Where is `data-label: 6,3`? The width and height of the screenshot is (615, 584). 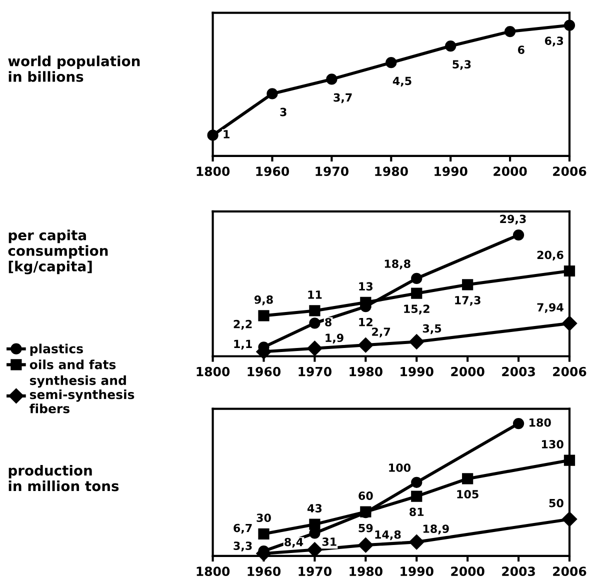 data-label: 6,3 is located at coordinates (554, 41).